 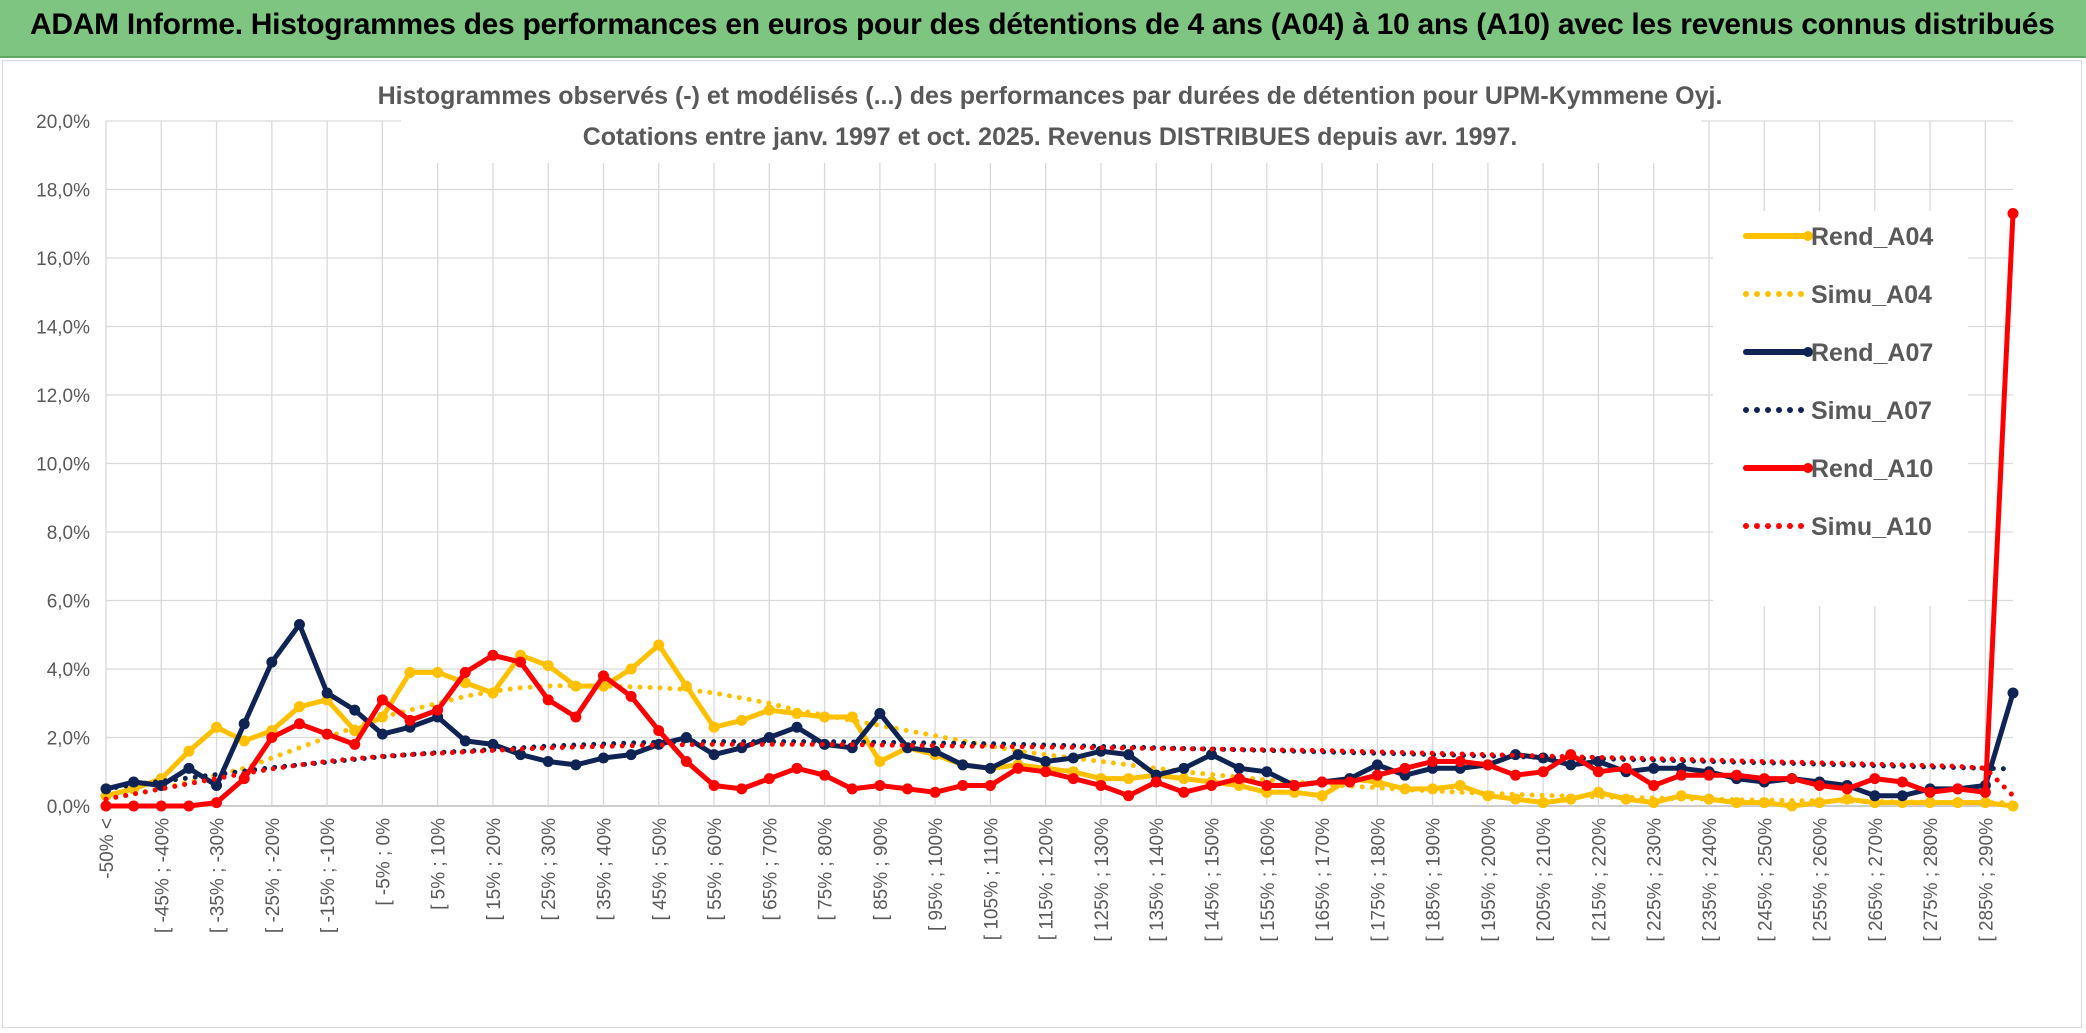 What do you see at coordinates (63, 191) in the screenshot?
I see `y-tick-label: 18,0%` at bounding box center [63, 191].